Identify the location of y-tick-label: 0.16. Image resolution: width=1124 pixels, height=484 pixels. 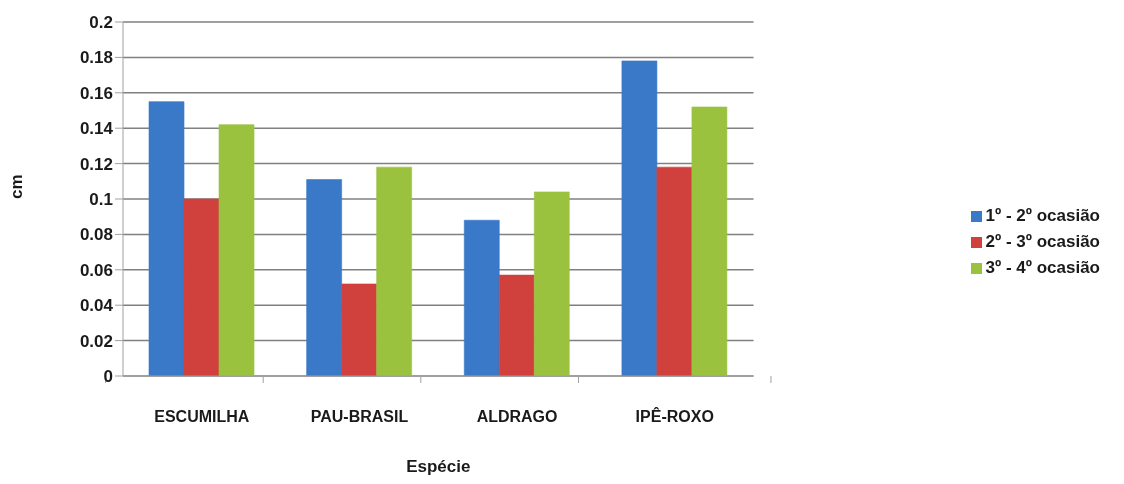
(96, 93).